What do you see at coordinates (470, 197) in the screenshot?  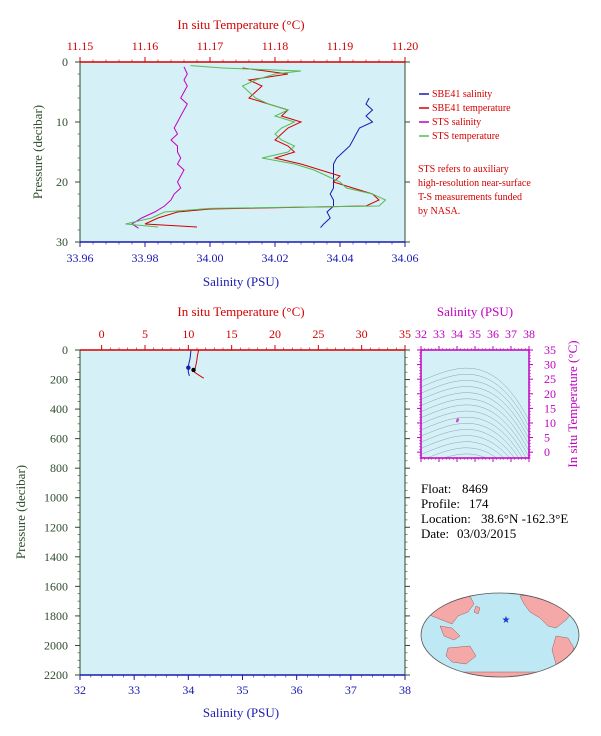 I see `note-line: T-S measurements funded` at bounding box center [470, 197].